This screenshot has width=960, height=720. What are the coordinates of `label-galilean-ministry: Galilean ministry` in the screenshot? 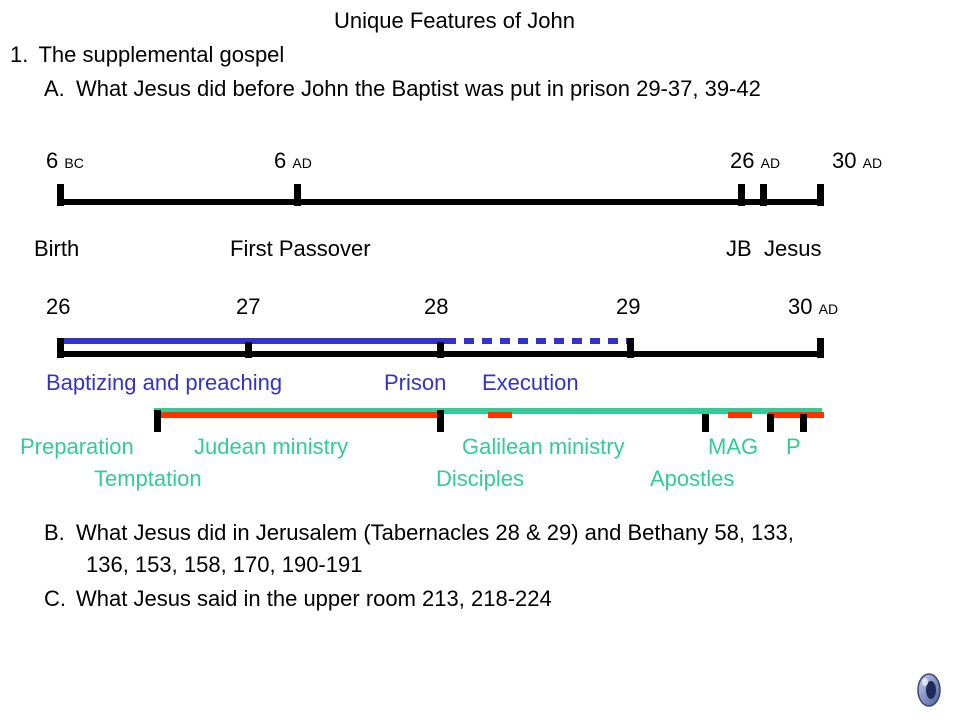 It's located at (543, 446).